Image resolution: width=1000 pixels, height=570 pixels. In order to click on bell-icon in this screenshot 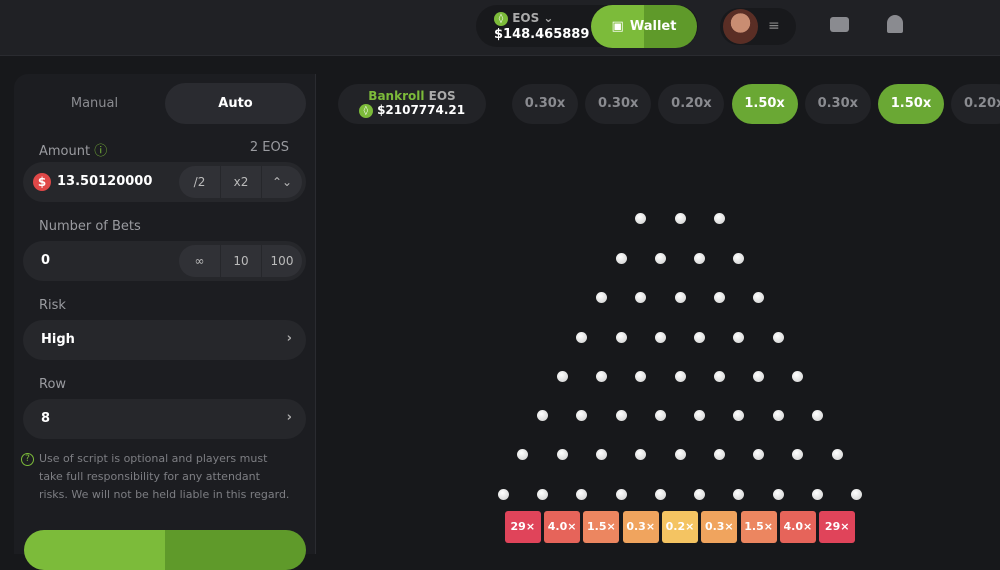, I will do `click(895, 24)`.